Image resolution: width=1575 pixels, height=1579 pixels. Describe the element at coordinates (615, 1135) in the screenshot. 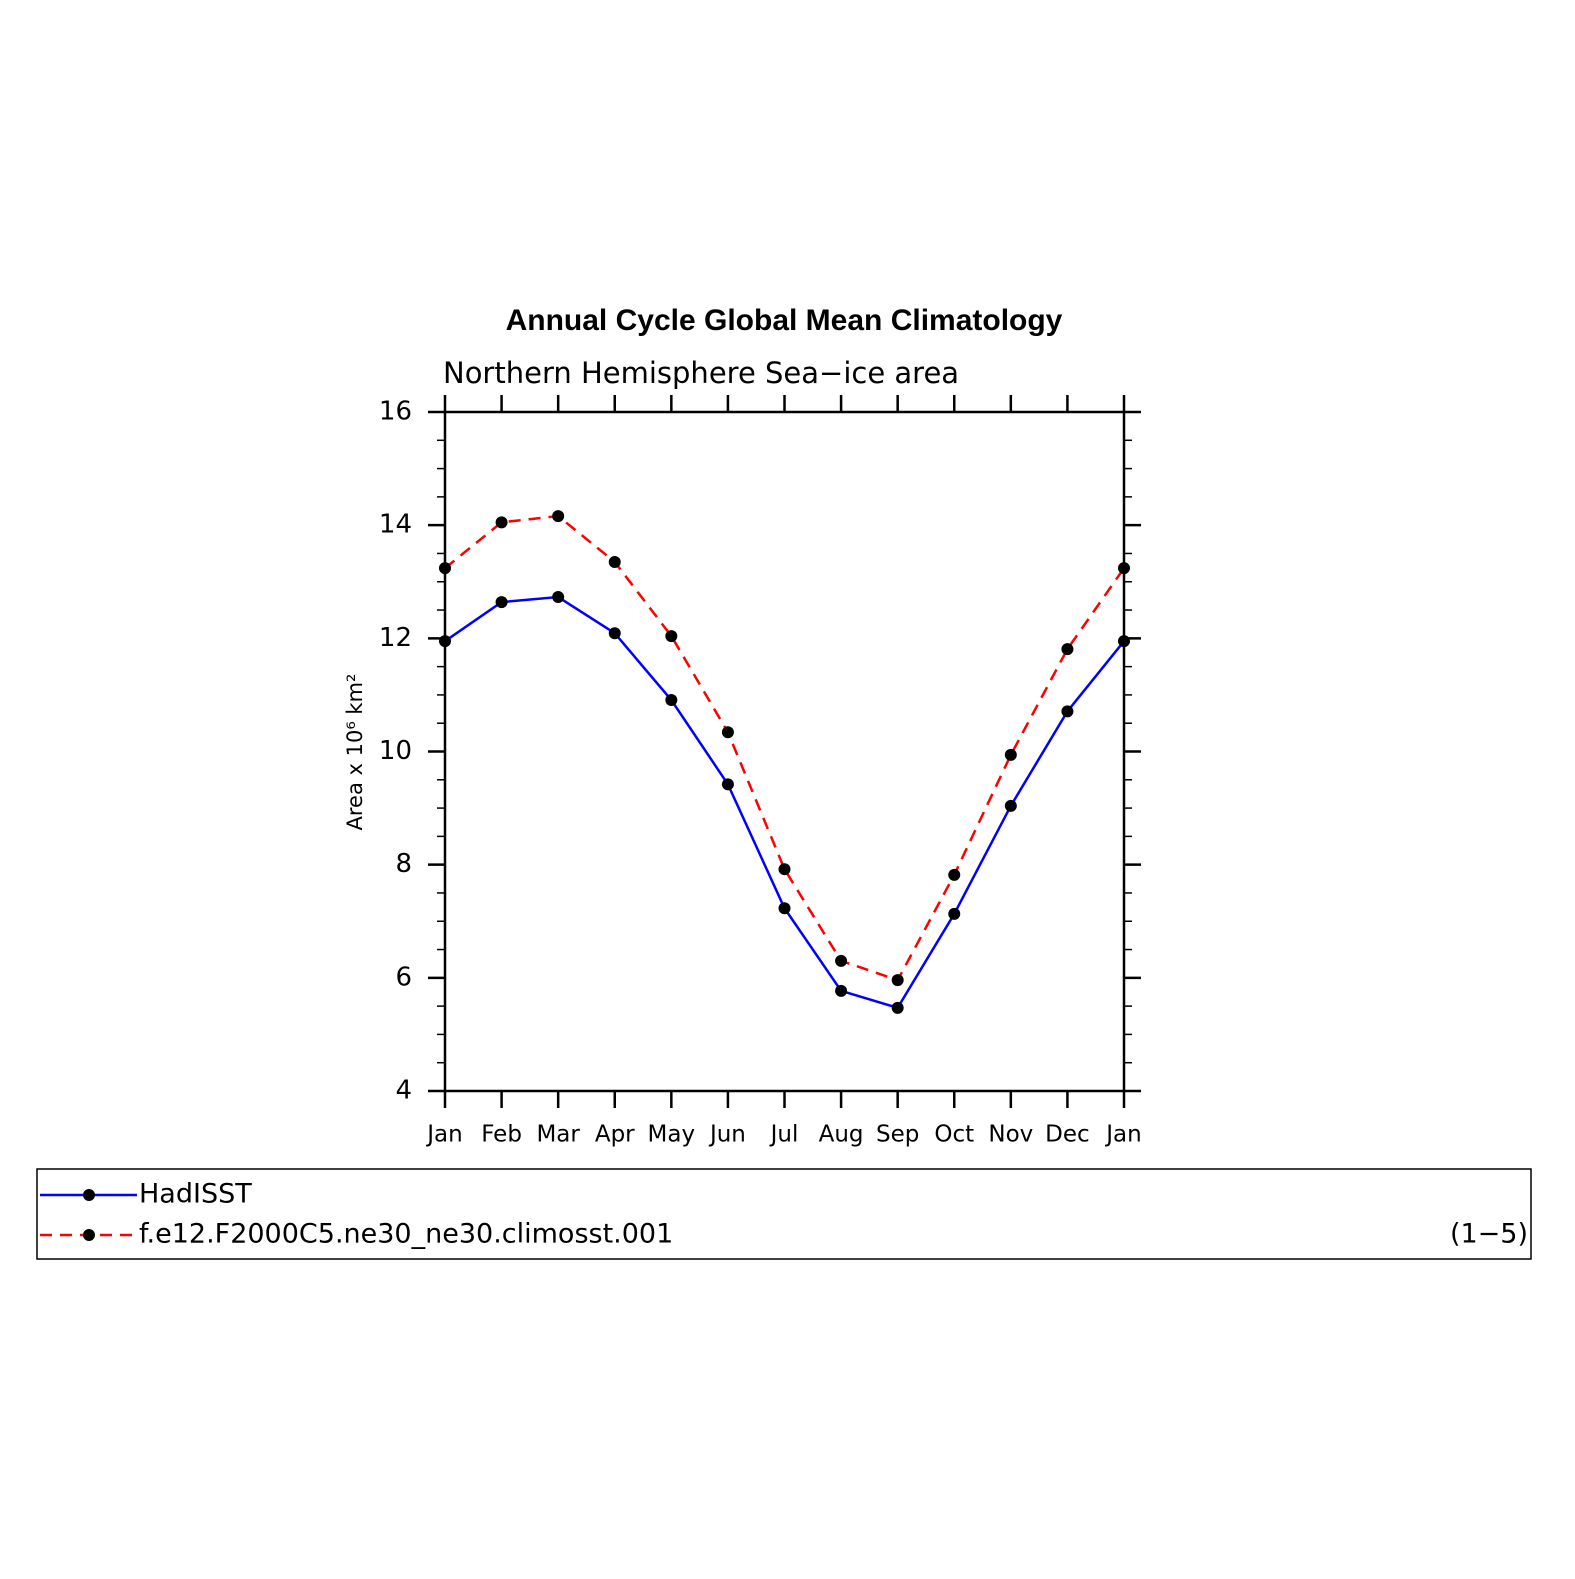

I see `x-tick-label: Apr` at that location.